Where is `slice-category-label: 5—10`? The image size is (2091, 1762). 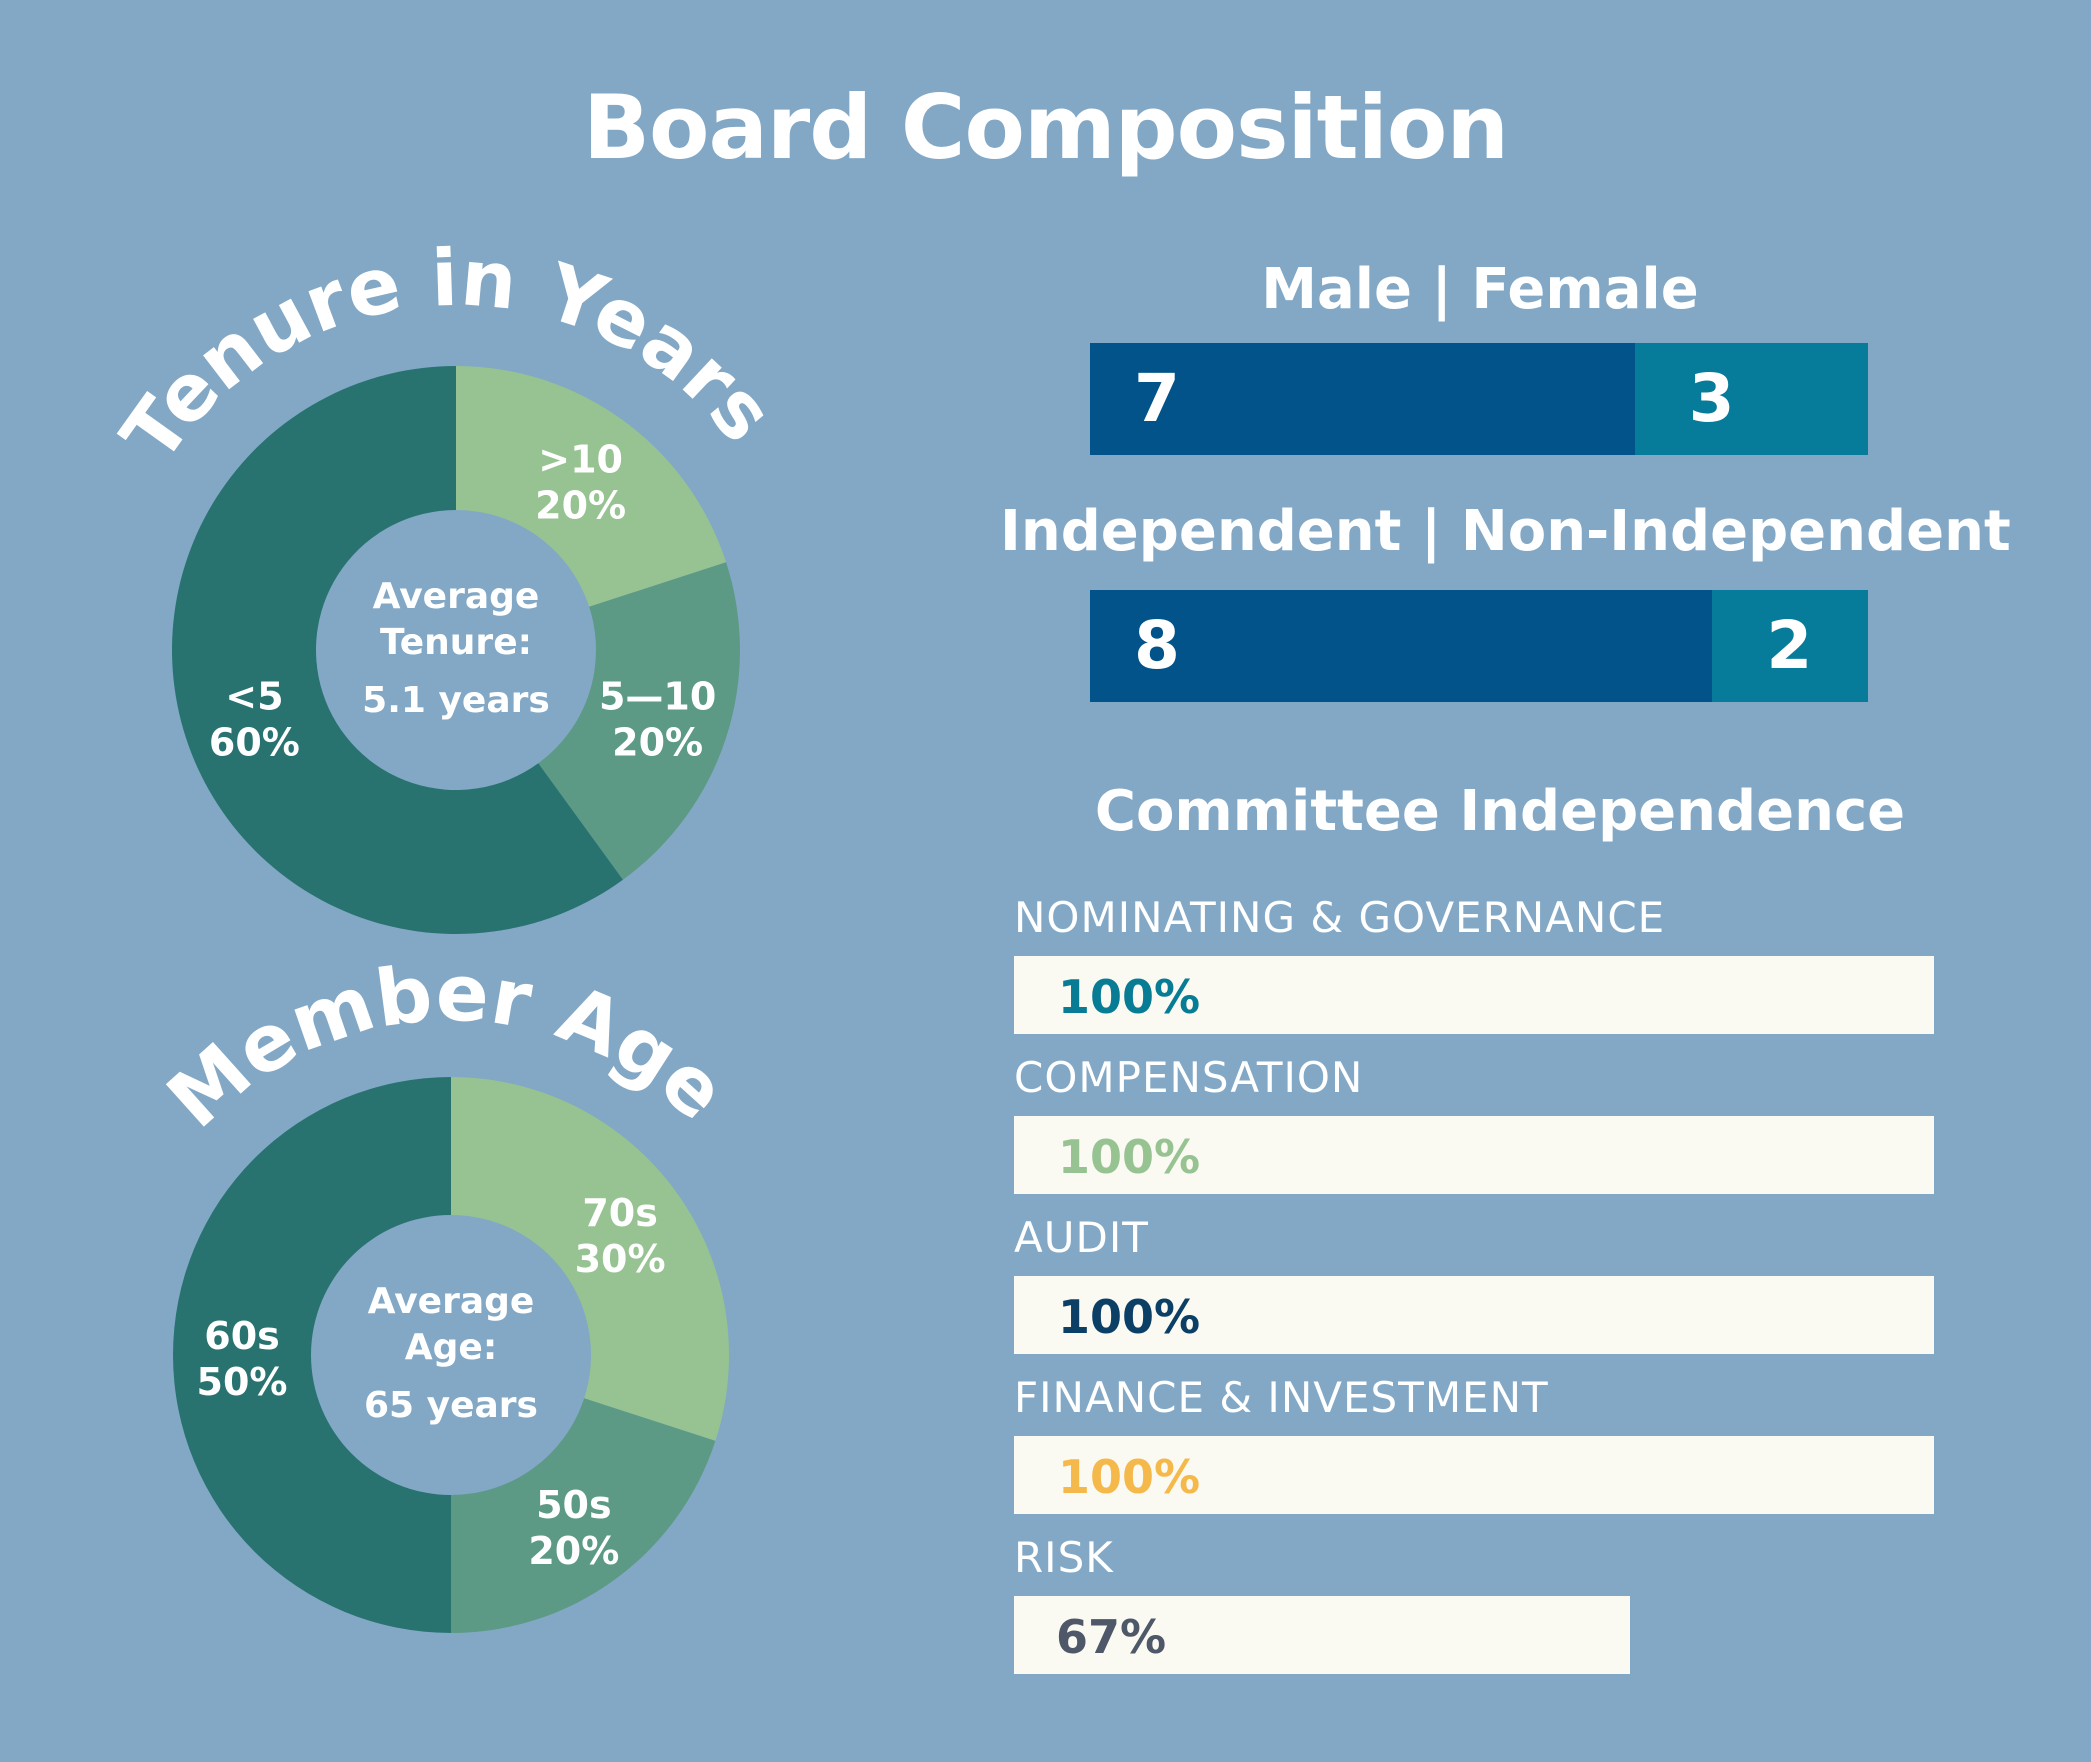
slice-category-label: 5—10 is located at coordinates (657, 697).